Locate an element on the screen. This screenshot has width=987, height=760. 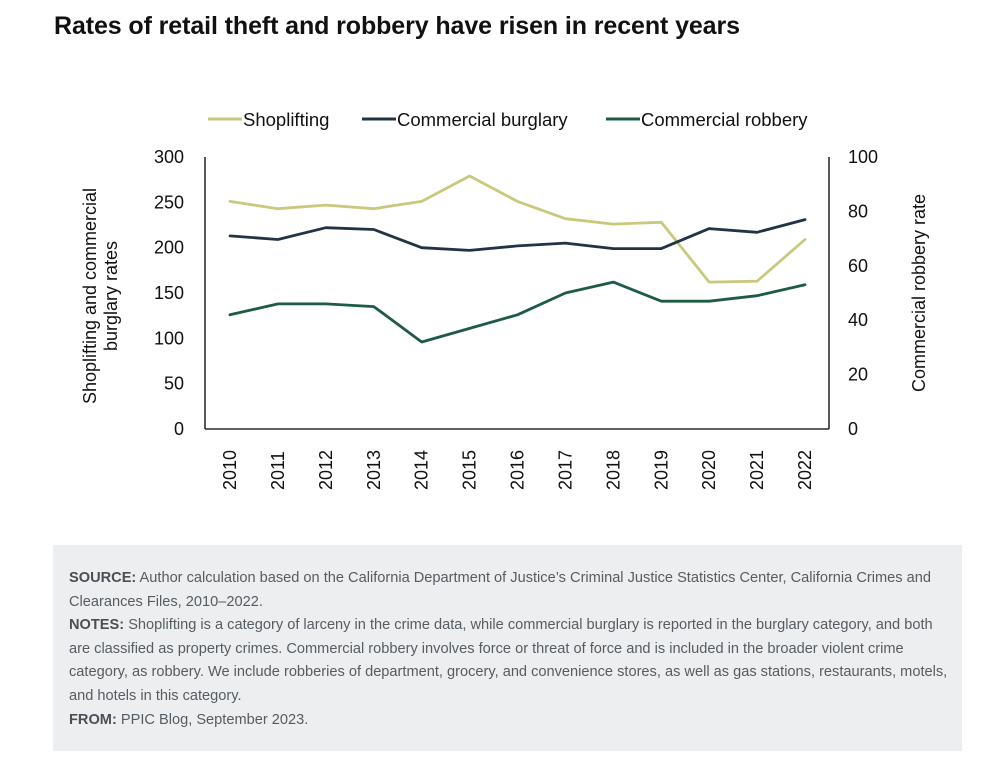
right-axis-label: Commercial robbery rate is located at coordinates (919, 293).